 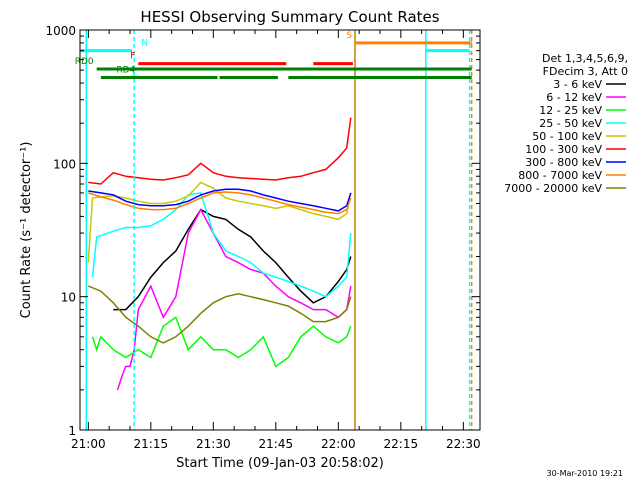 I want to click on legend-header-0: Det 1,3,4,5,6,9,, so click(x=585, y=58).